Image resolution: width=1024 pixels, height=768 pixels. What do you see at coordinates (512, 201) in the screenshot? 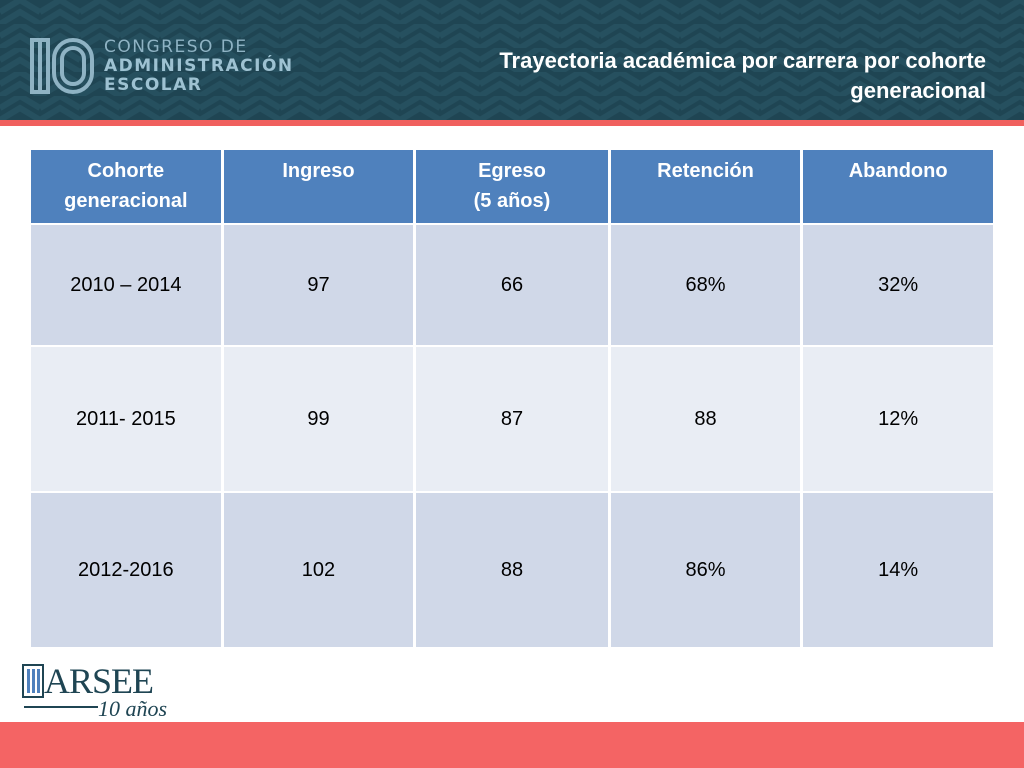
I see `header-cell-line-2: (5 años)` at bounding box center [512, 201].